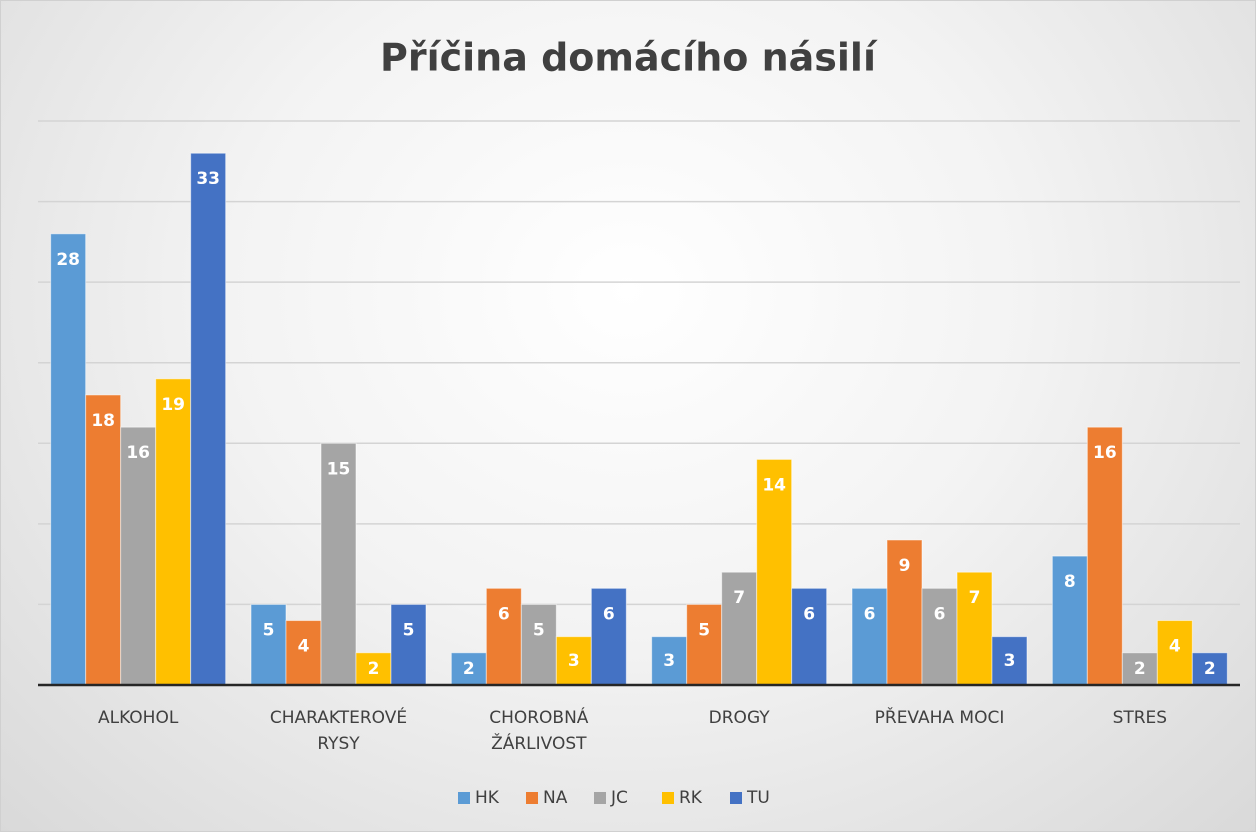 The width and height of the screenshot is (1256, 832). What do you see at coordinates (208, 179) in the screenshot?
I see `data-label: 33` at bounding box center [208, 179].